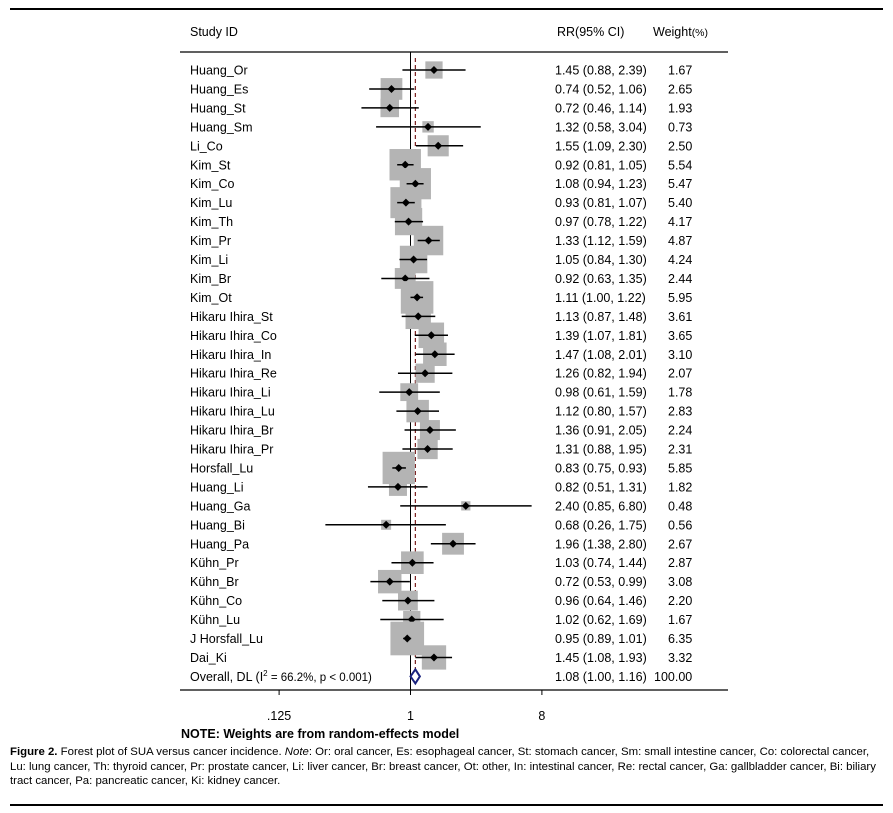 The width and height of the screenshot is (893, 813). What do you see at coordinates (680, 298) in the screenshot?
I see `study-weight: 5.95` at bounding box center [680, 298].